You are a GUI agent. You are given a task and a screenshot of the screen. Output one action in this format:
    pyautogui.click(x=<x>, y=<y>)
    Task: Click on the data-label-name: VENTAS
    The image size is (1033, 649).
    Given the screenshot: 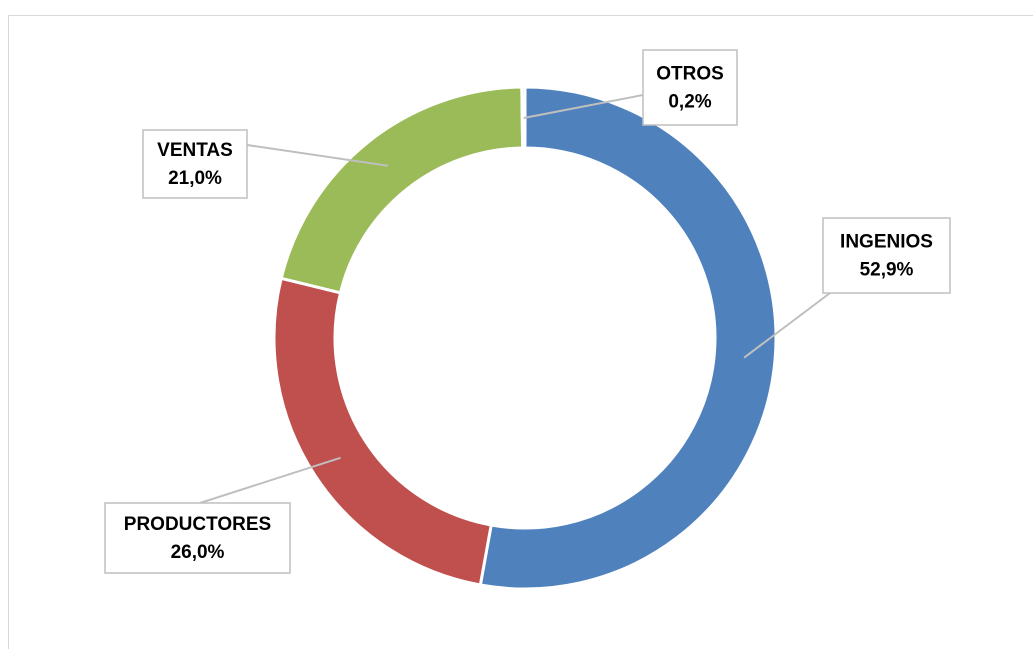 What is the action you would take?
    pyautogui.click(x=195, y=150)
    